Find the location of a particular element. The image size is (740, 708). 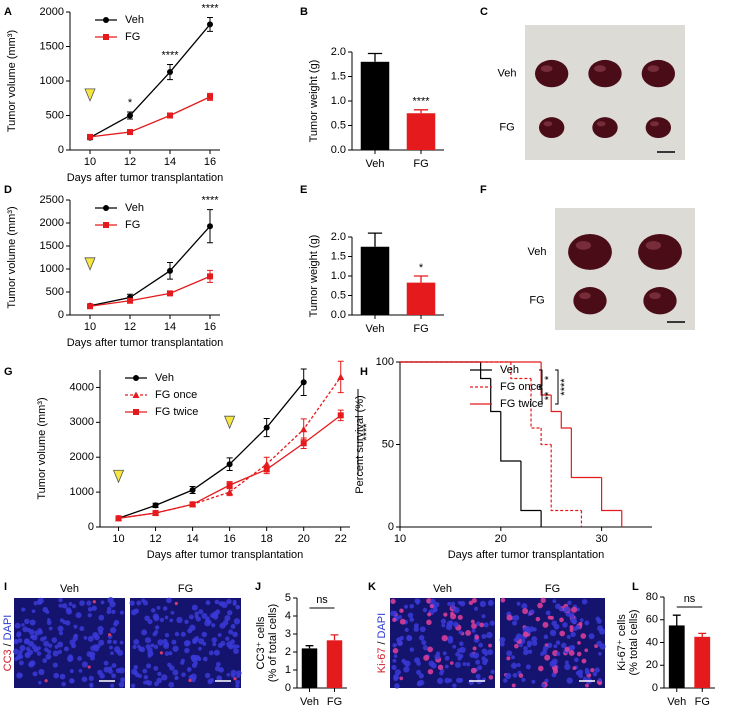

y-tick-label: 1000 is located at coordinates (52, 81).